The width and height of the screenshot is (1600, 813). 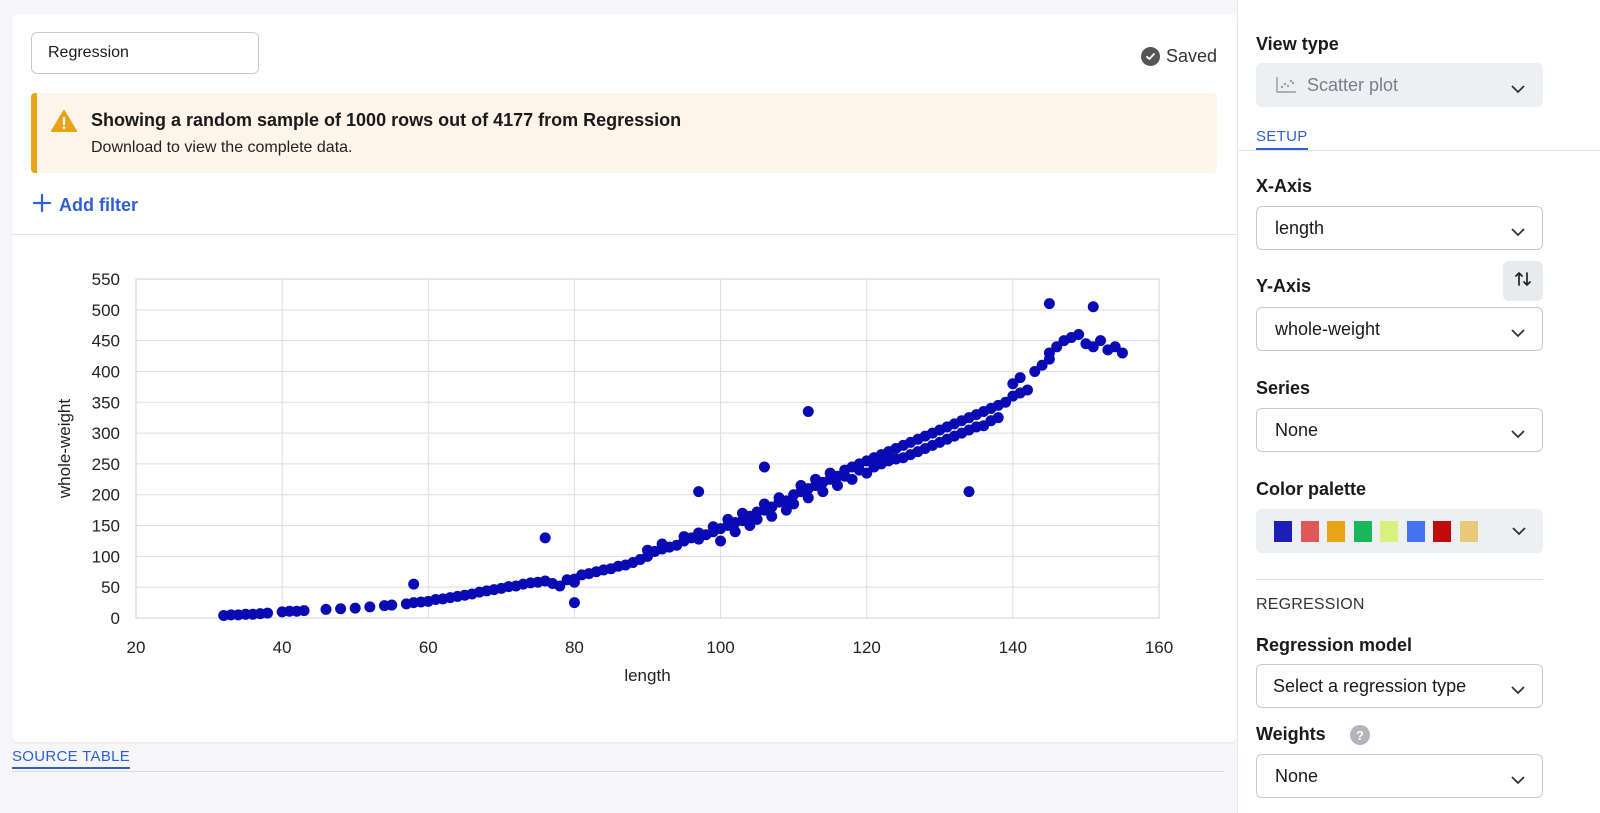 What do you see at coordinates (624, 234) in the screenshot?
I see `card-divider` at bounding box center [624, 234].